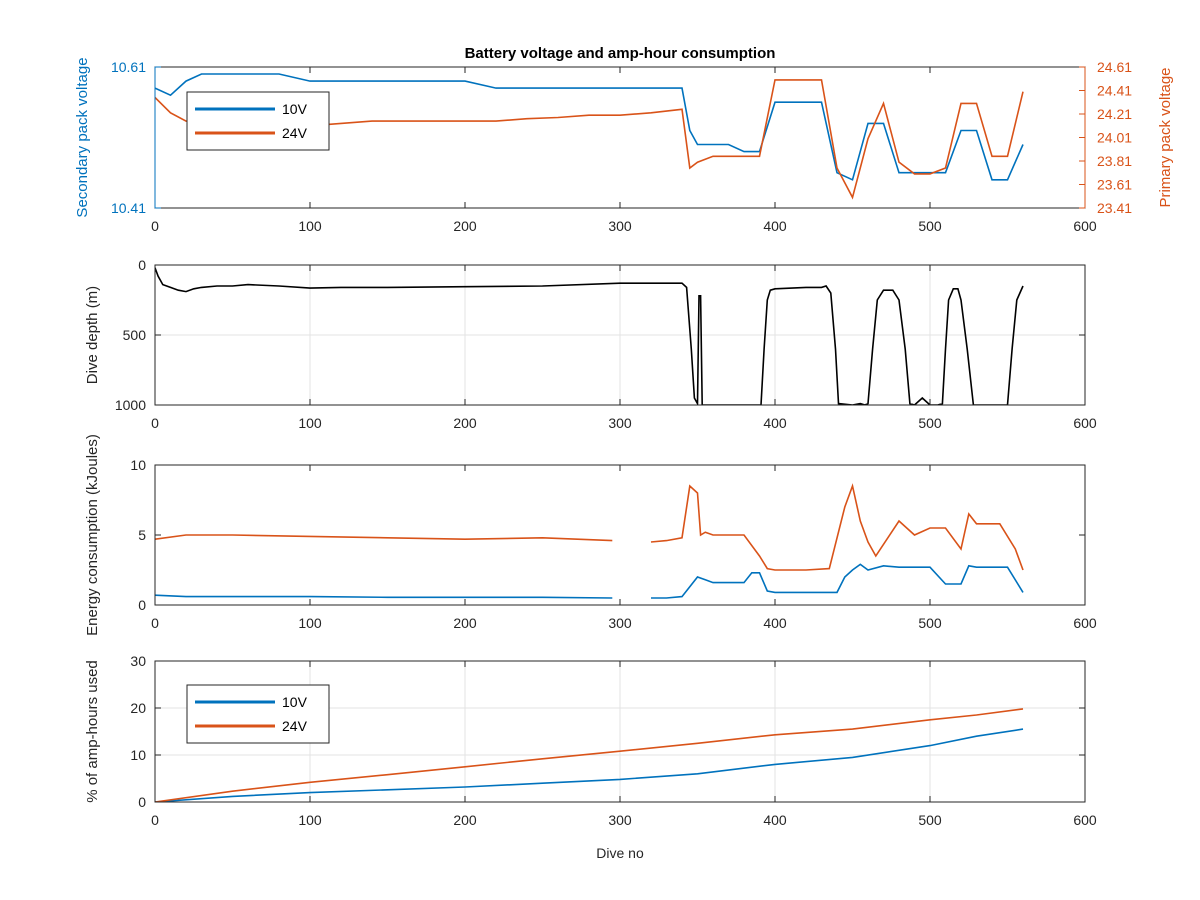 This screenshot has height=900, width=1200. What do you see at coordinates (130, 405) in the screenshot?
I see `y-tick-label: 1000` at bounding box center [130, 405].